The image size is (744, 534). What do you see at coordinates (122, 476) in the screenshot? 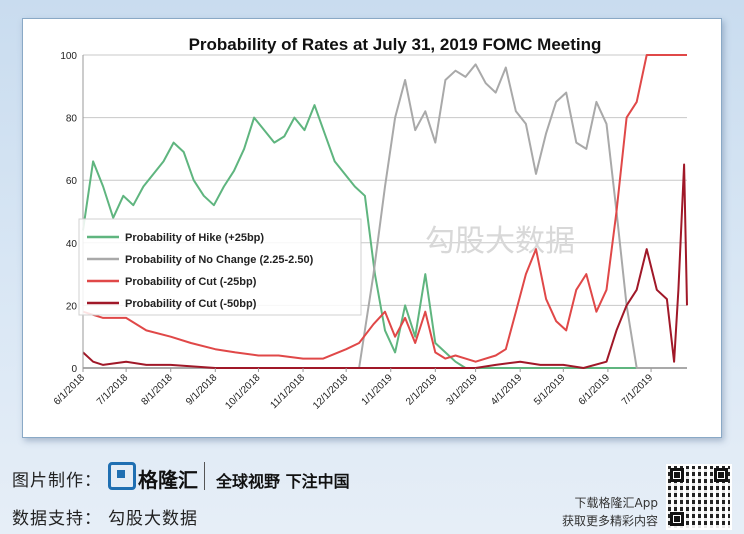
I see `brand-logo-icon` at bounding box center [122, 476].